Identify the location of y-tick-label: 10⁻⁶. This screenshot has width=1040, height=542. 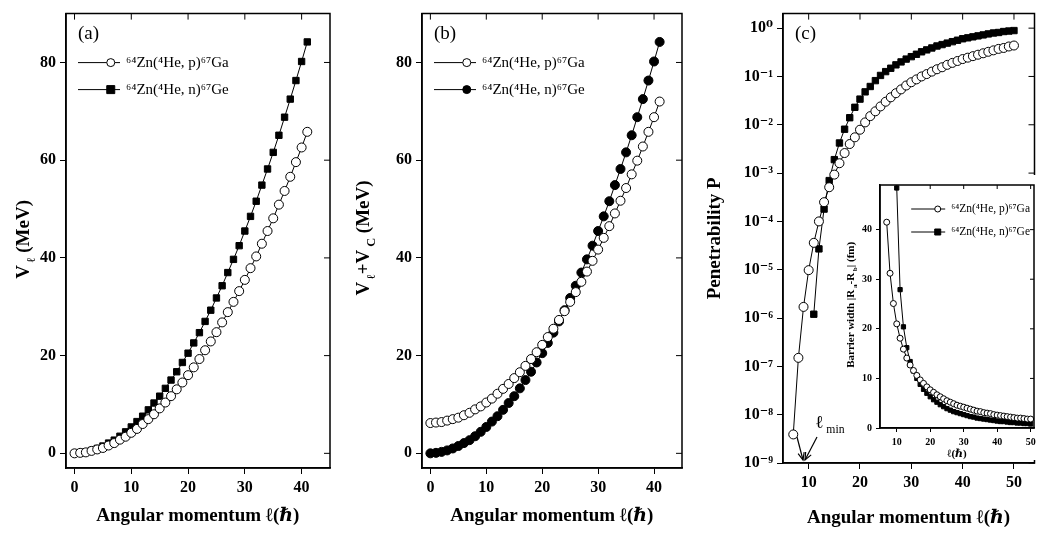
(758, 317).